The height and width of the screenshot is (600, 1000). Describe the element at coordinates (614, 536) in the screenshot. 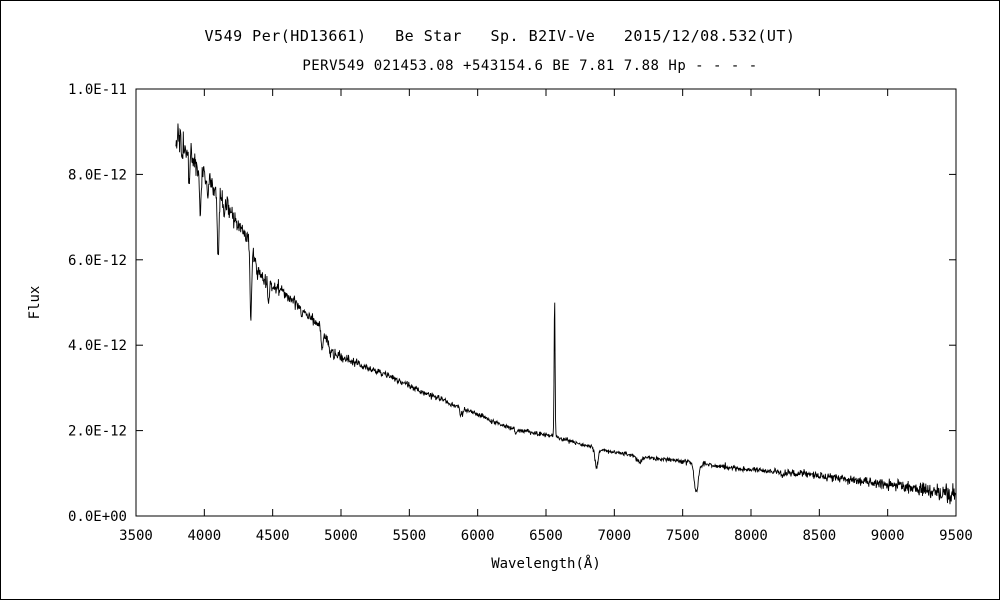

I see `x-tick-label: 7000` at that location.